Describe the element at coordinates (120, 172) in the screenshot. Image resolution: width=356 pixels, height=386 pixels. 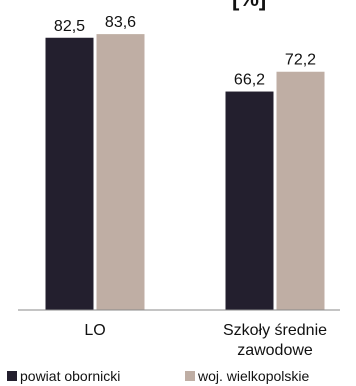
I see `bar-woj-lo` at that location.